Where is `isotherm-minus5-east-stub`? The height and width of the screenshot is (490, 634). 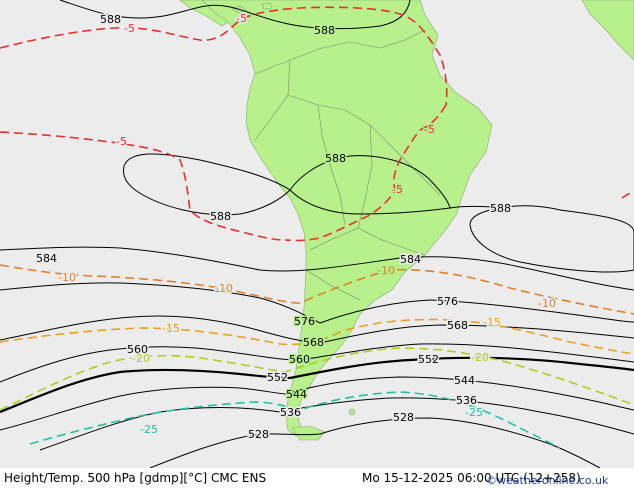
isotherm-minus5-east-stub is located at coordinates (627, 194).